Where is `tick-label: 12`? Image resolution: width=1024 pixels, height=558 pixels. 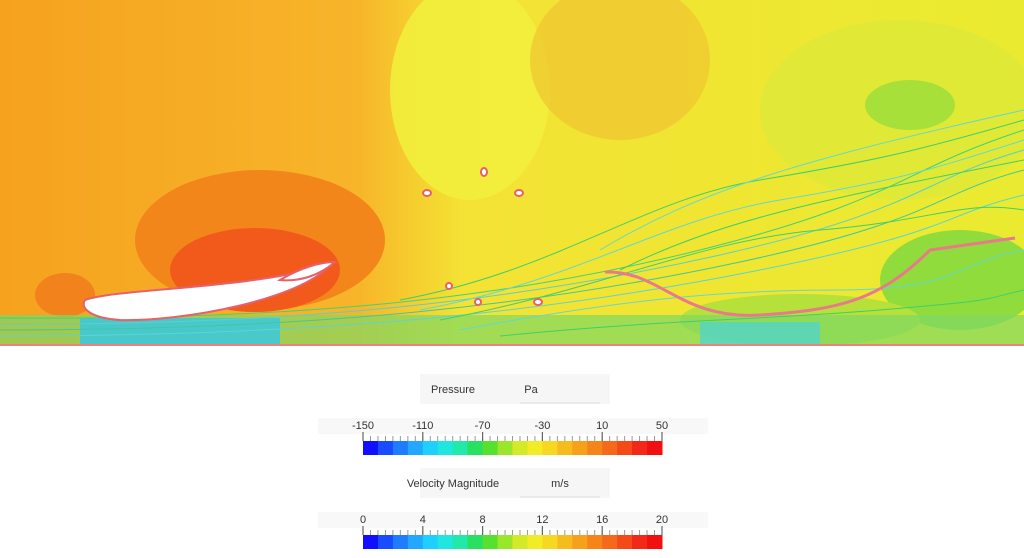
tick-label: 12 is located at coordinates (542, 520).